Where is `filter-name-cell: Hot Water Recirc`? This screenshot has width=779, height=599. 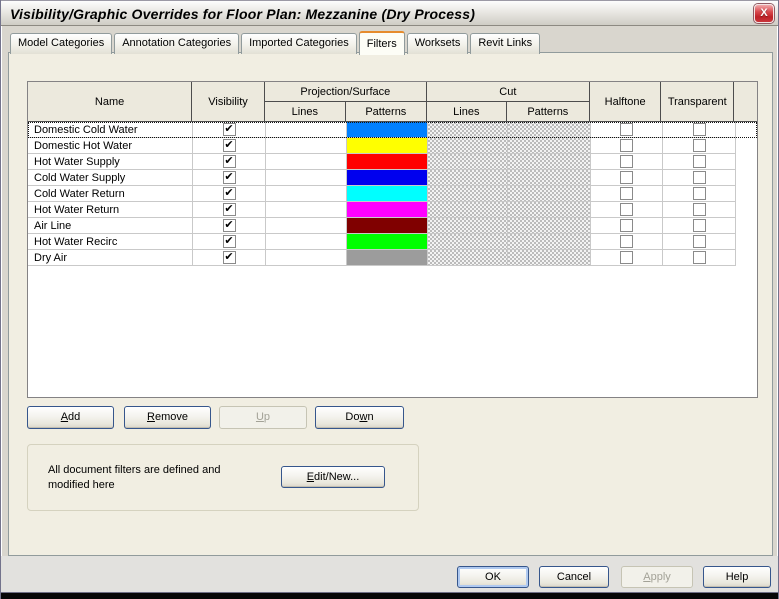 filter-name-cell: Hot Water Recirc is located at coordinates (110, 242).